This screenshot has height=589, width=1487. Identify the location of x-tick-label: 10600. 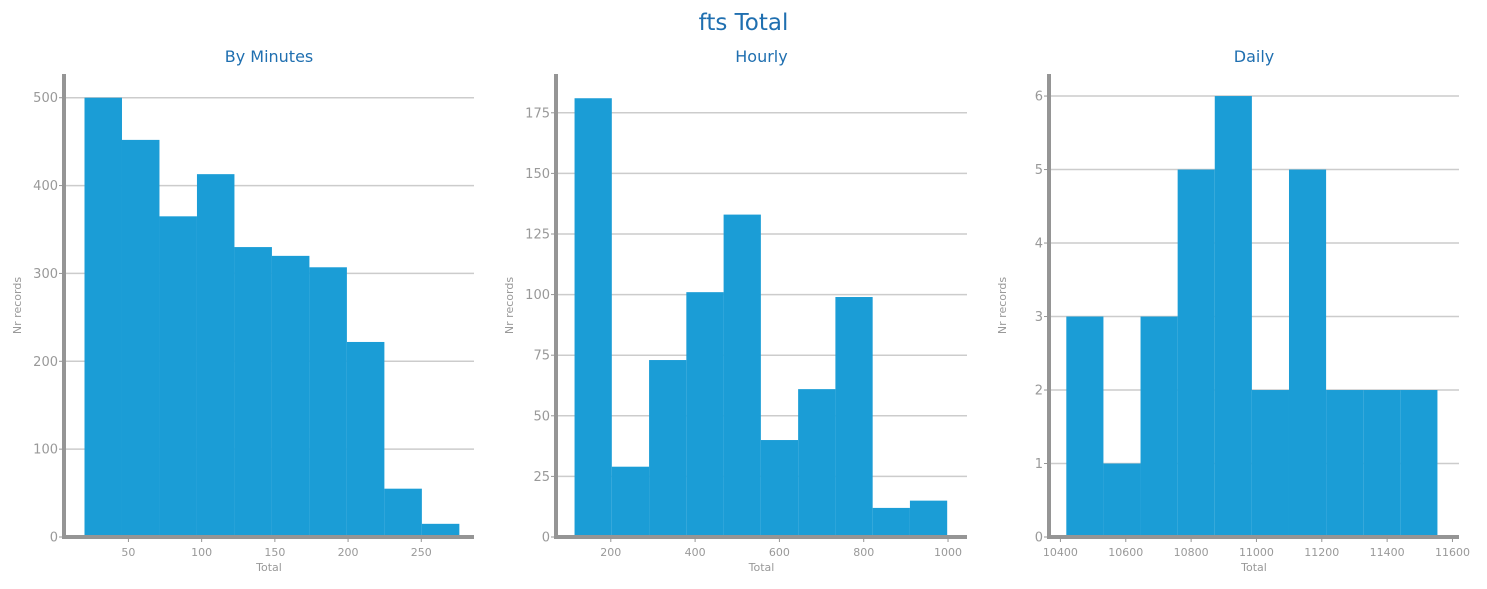
(1125, 552).